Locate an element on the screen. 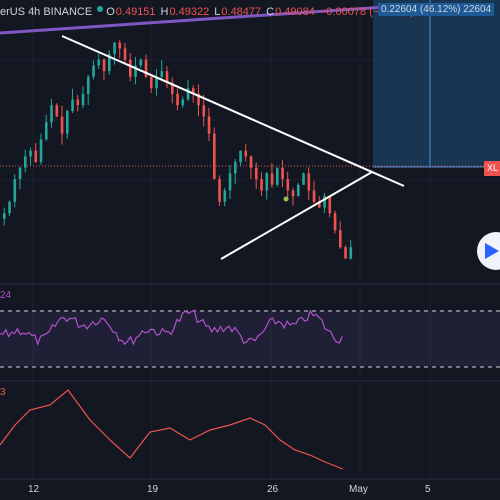  oscillator-label: 3 is located at coordinates (3, 392).